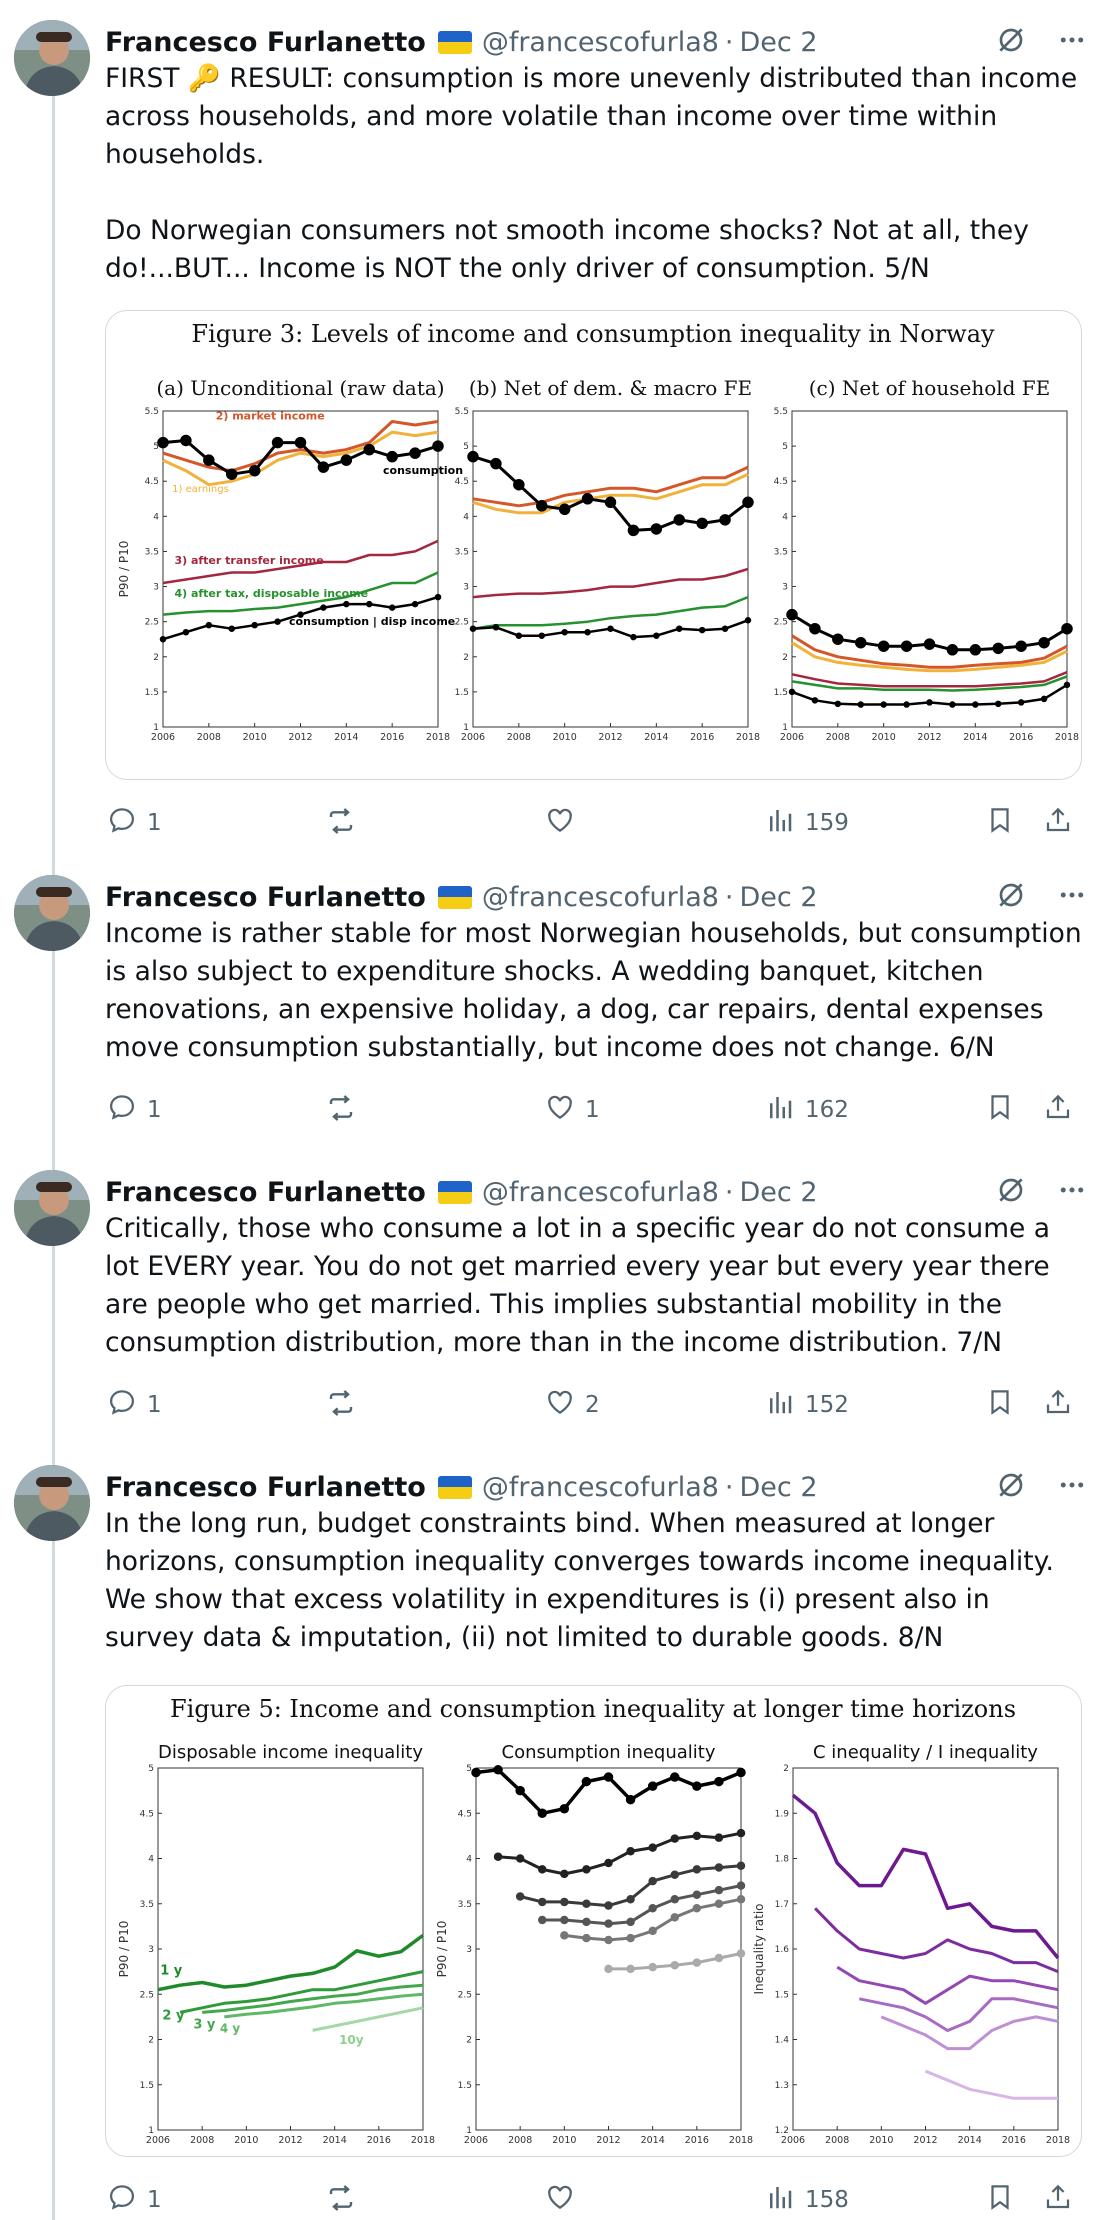 The image size is (1099, 2220). Describe the element at coordinates (782, 1814) in the screenshot. I see `y-tick-label: 1.9` at that location.